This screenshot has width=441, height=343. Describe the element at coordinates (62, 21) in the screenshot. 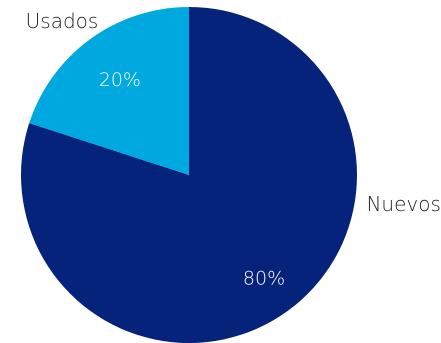

I see `slice-category-label-usados: Usados` at that location.